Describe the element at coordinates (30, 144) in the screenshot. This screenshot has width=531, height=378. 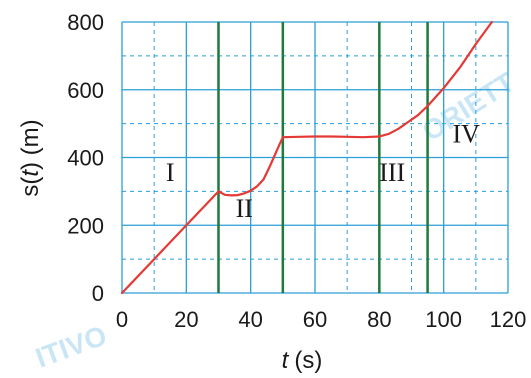
I see `y-axis-suffix: ) (m)` at that location.